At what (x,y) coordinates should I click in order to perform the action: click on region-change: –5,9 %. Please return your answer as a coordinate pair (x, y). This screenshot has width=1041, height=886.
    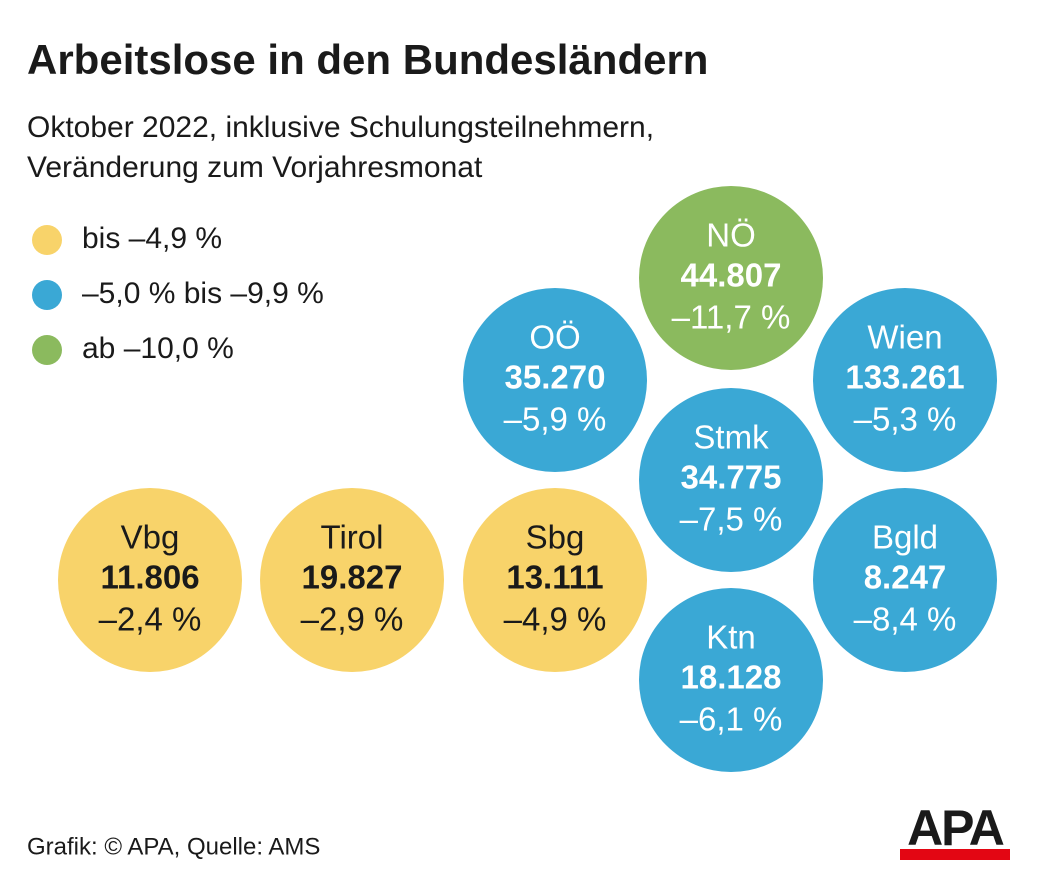
    Looking at the image, I should click on (555, 419).